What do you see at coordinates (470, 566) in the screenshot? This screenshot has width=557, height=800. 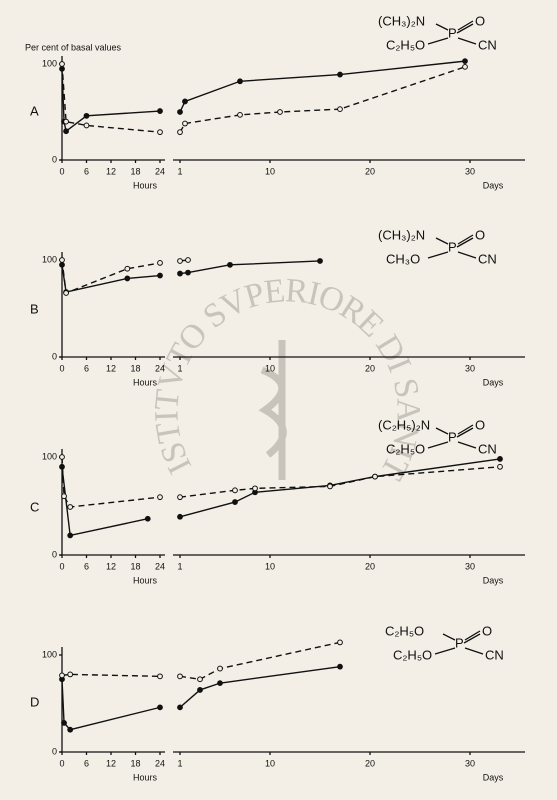 I see `x-tick-label: 30` at bounding box center [470, 566].